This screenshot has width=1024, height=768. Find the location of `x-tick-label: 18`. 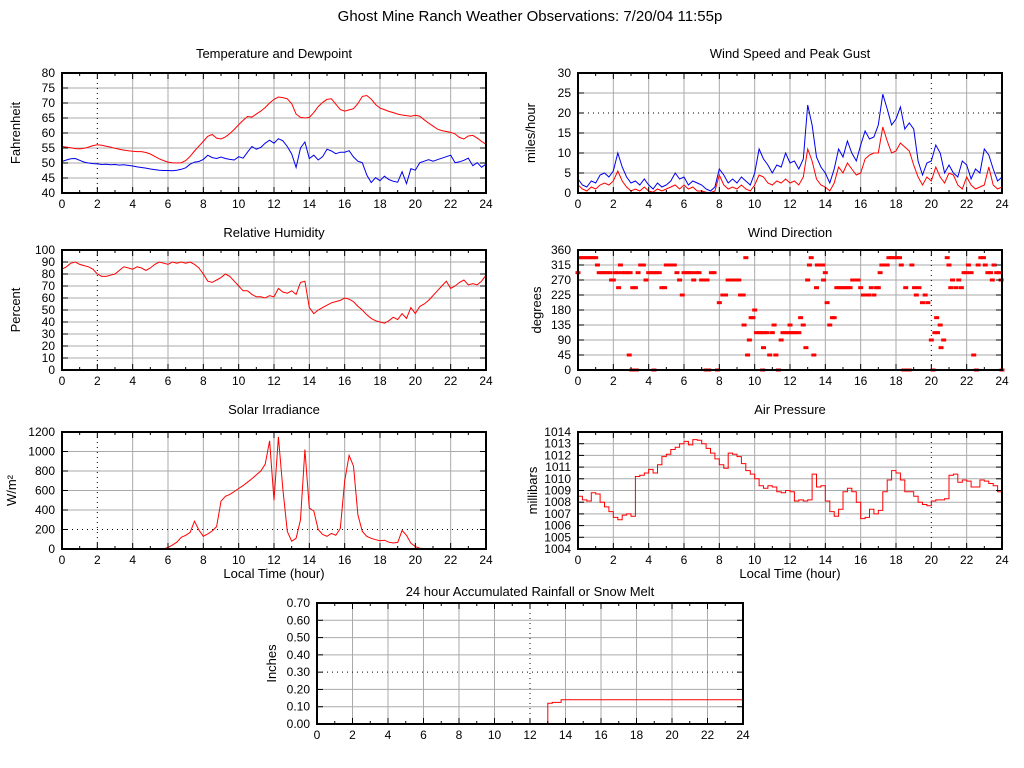

x-tick-label: 18 is located at coordinates (380, 381).